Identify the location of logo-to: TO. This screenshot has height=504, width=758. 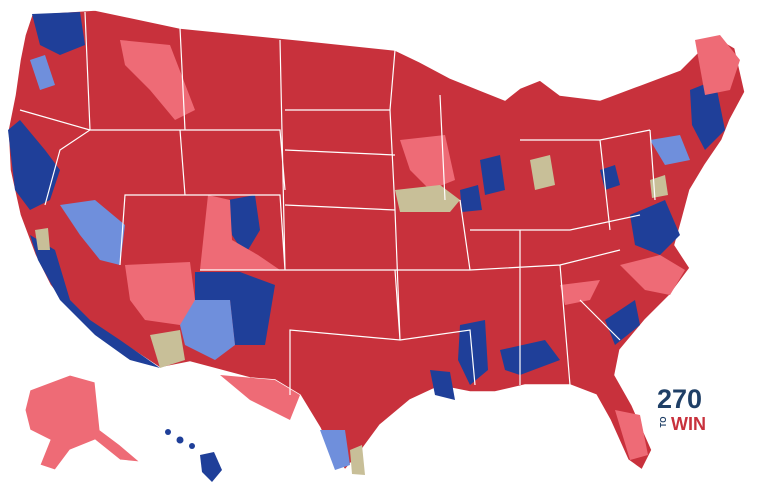
(663, 422).